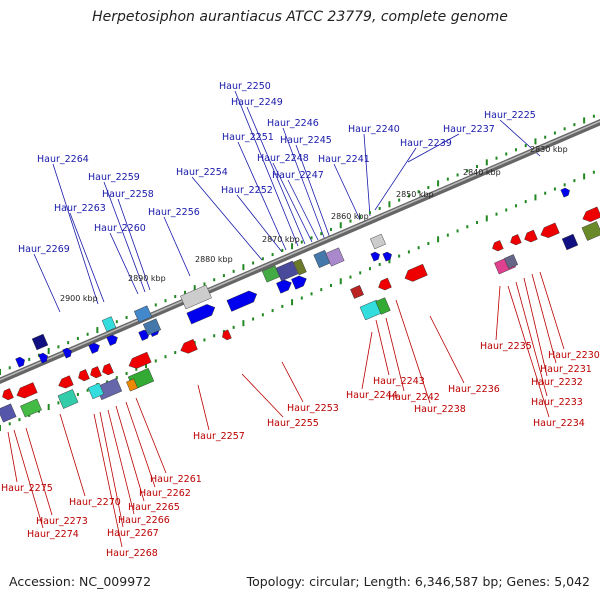  I want to click on gene-label: Haur_2249, so click(257, 102).